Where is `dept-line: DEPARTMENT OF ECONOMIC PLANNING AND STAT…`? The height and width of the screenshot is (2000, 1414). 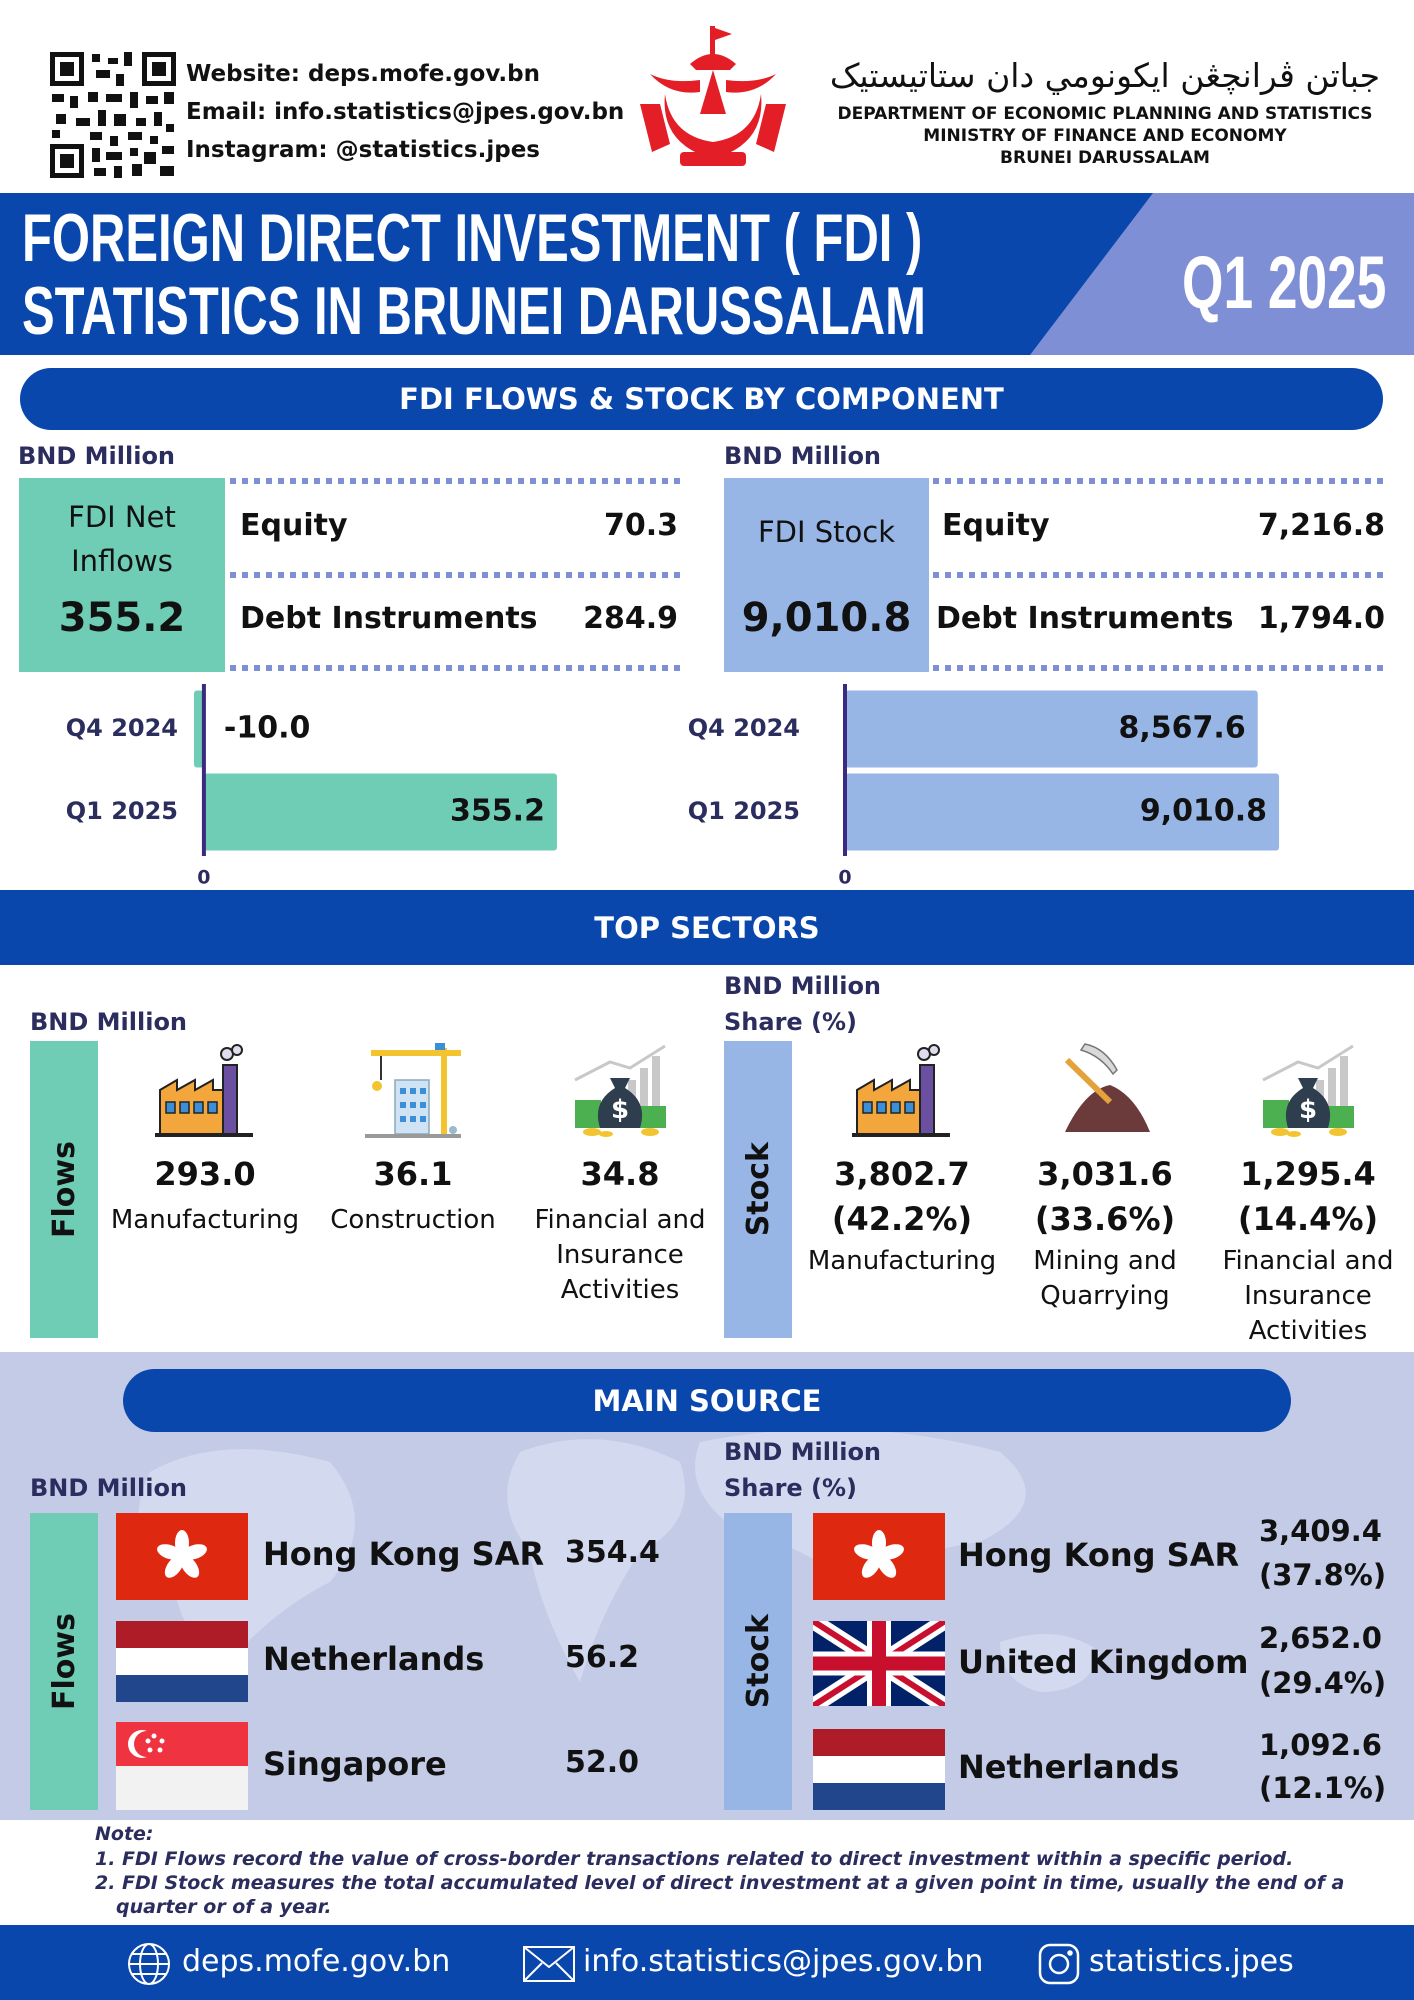
dept-line: DEPARTMENT OF ECONOMIC PLANNING AND STAT… is located at coordinates (1105, 114).